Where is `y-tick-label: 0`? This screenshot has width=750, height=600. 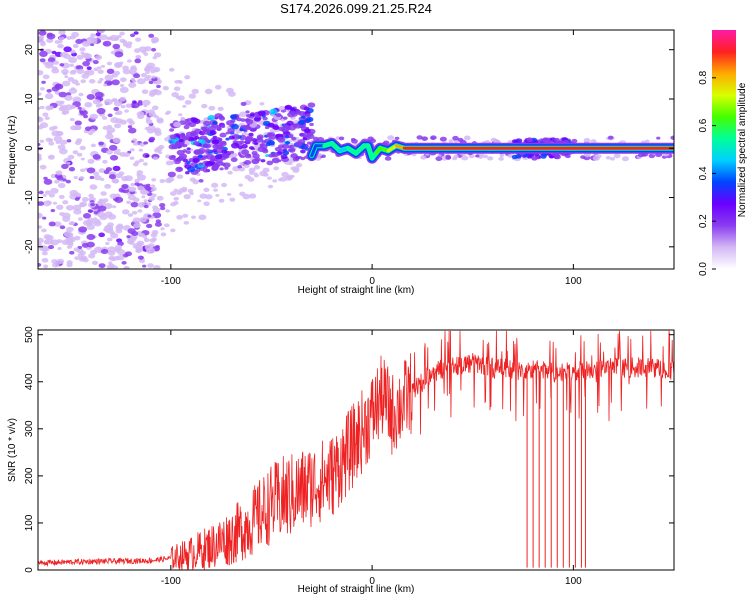
y-tick-label: 0 is located at coordinates (29, 148).